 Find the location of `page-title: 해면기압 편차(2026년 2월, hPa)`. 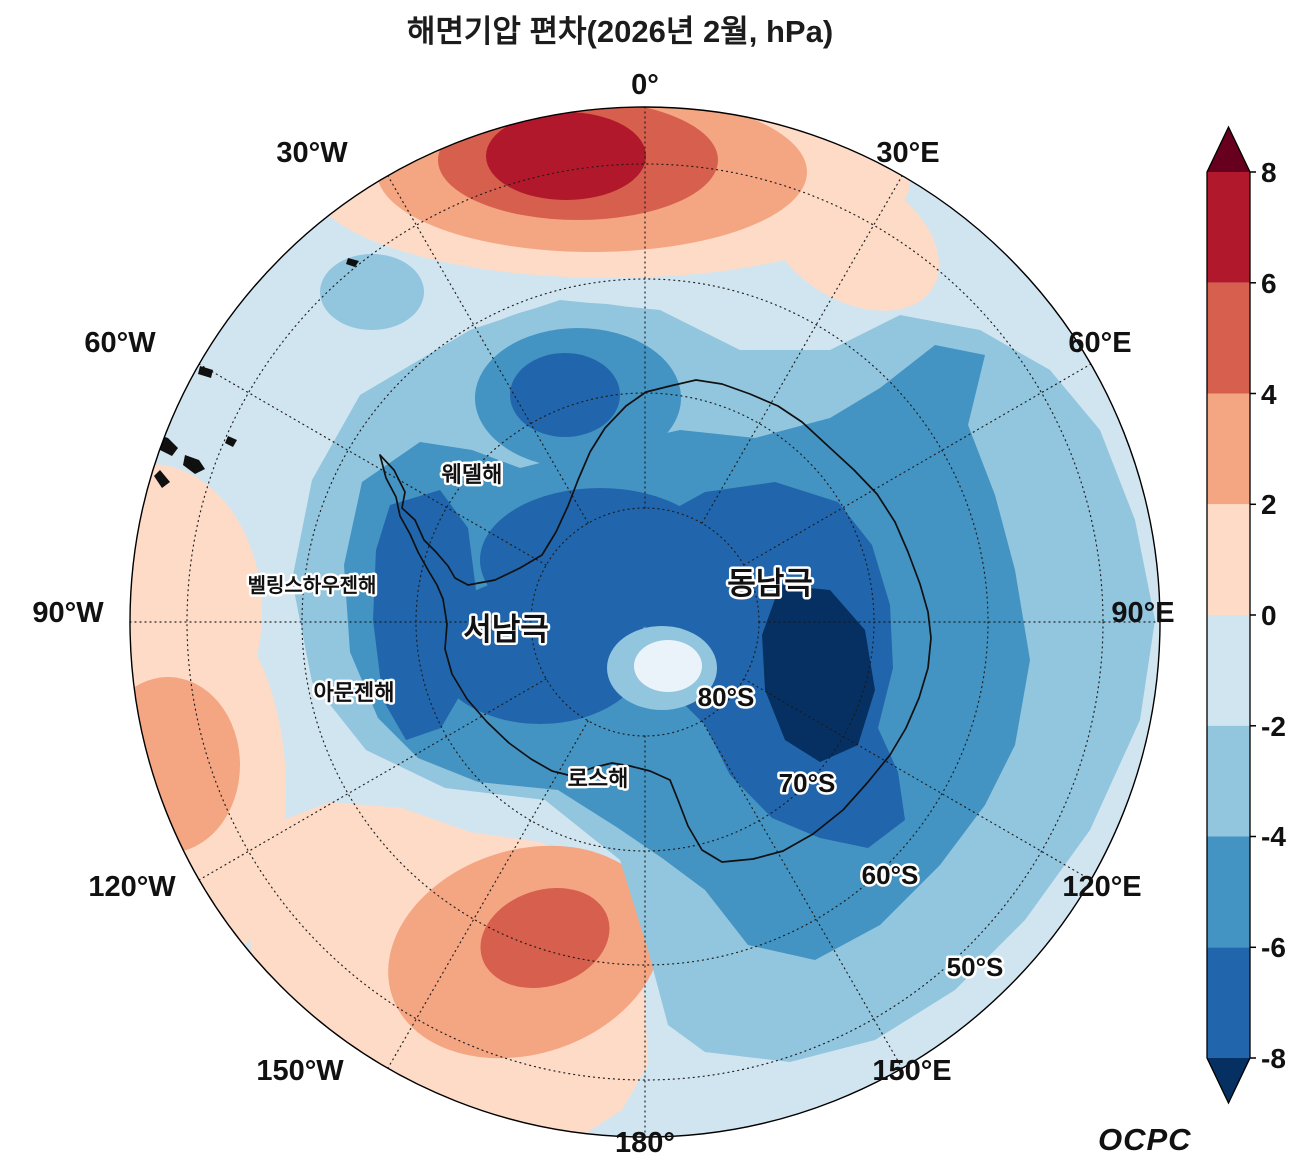

page-title: 해면기압 편차(2026년 2월, hPa) is located at coordinates (620, 31).